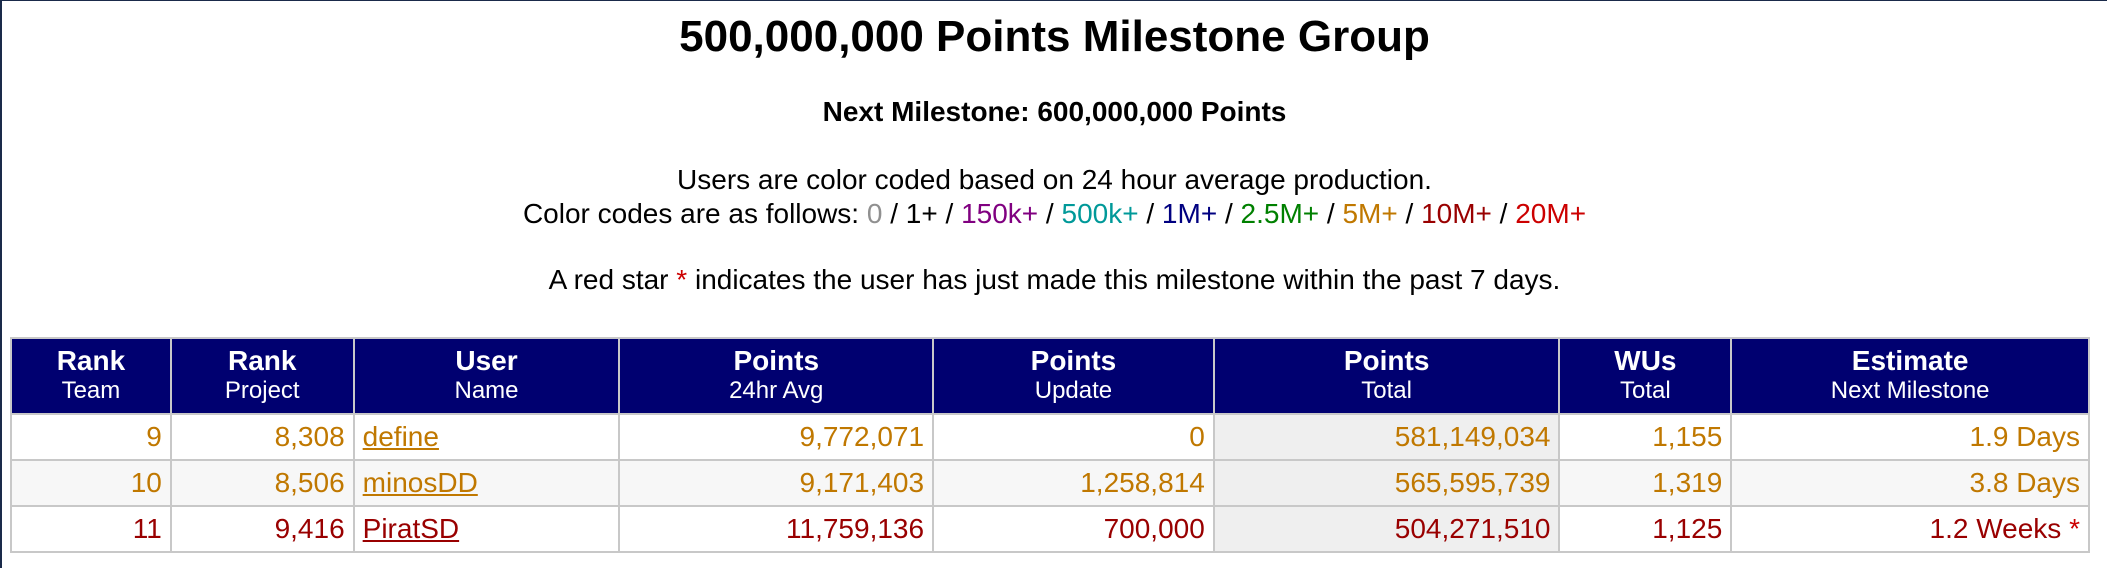 The width and height of the screenshot is (2107, 568). What do you see at coordinates (1645, 529) in the screenshot?
I see `cell-wus-total: 1,125` at bounding box center [1645, 529].